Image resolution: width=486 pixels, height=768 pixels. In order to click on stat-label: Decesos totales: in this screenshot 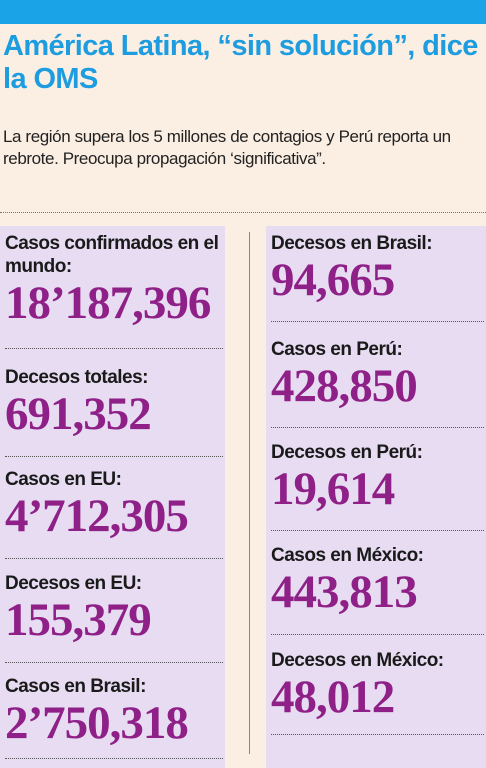, I will do `click(77, 377)`.